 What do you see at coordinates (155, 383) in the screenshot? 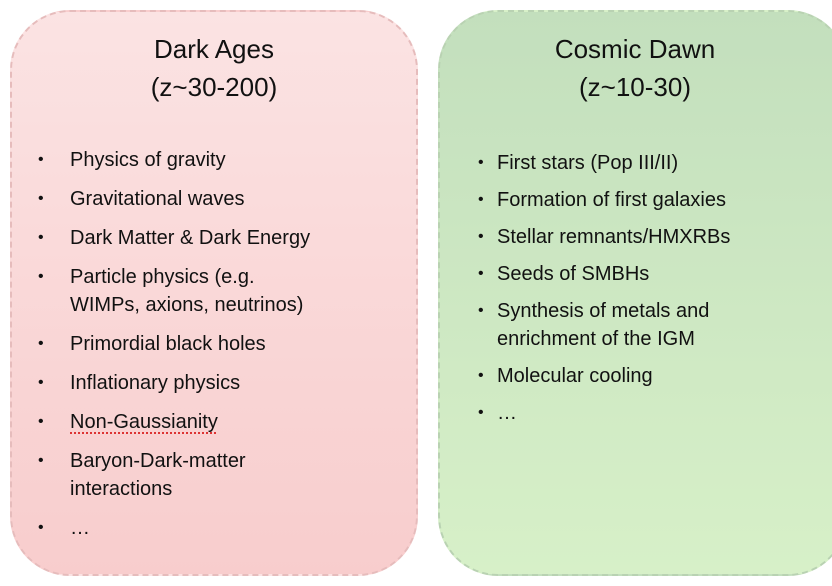
I see `item-text: Inflationary physics` at bounding box center [155, 383].